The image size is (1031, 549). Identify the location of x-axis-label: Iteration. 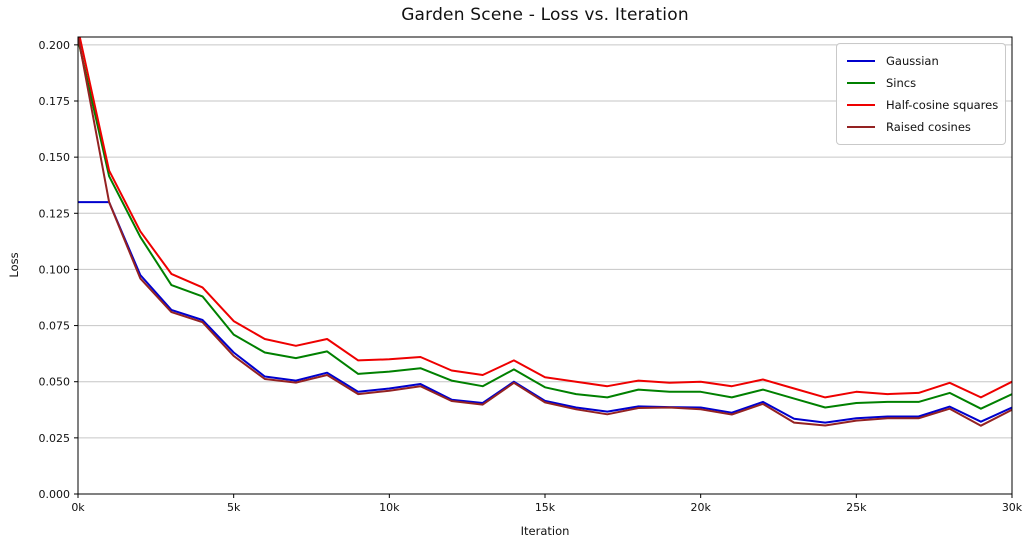
(545, 531).